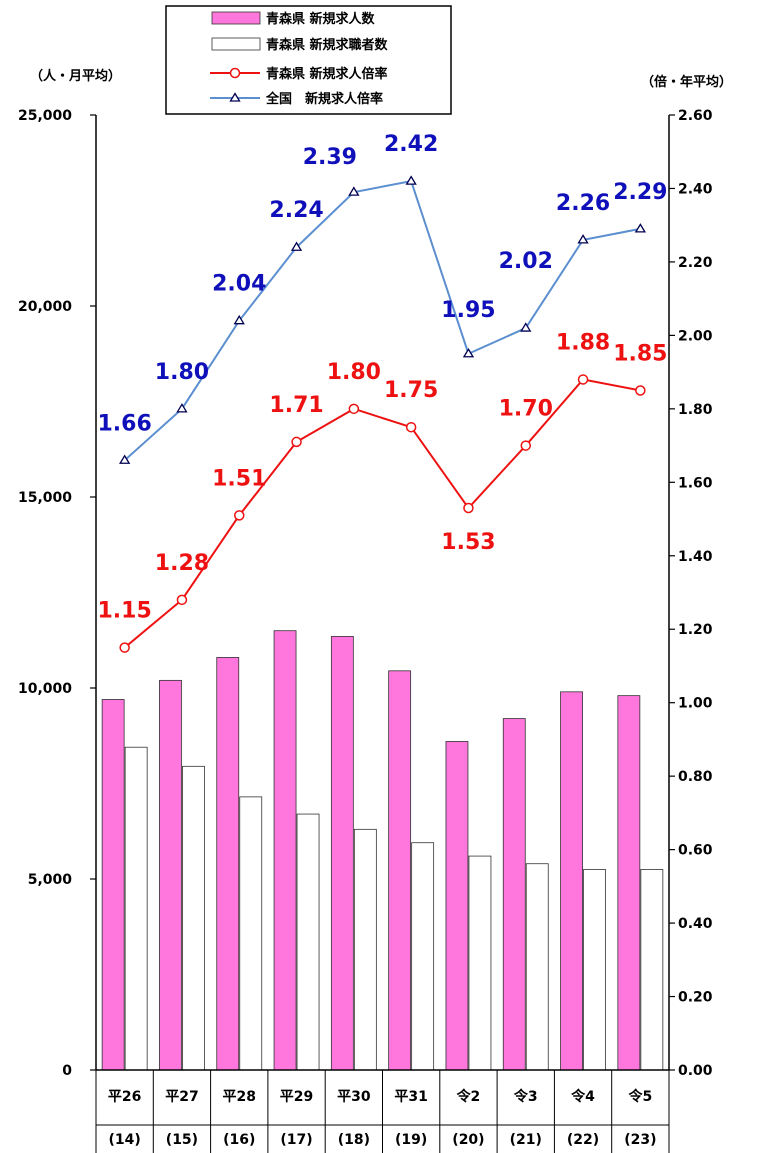 This screenshot has width=761, height=1153. I want to click on legend-marker-aomori-ratio, so click(235, 73).